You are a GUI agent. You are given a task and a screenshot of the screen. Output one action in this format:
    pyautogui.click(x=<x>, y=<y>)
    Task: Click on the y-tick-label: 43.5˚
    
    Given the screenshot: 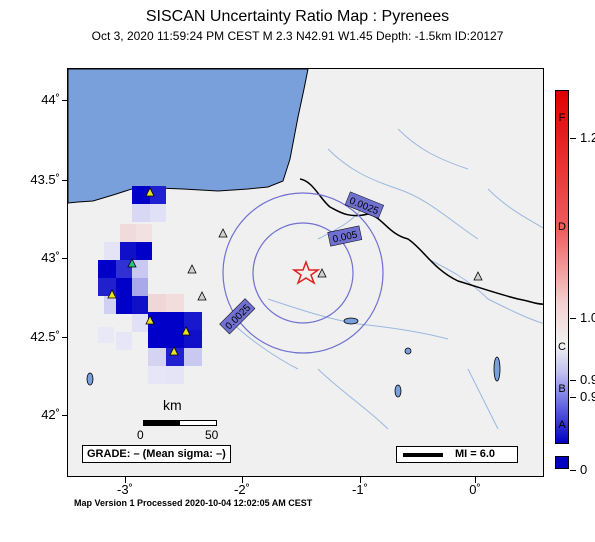 What is the action you would take?
    pyautogui.click(x=45, y=179)
    